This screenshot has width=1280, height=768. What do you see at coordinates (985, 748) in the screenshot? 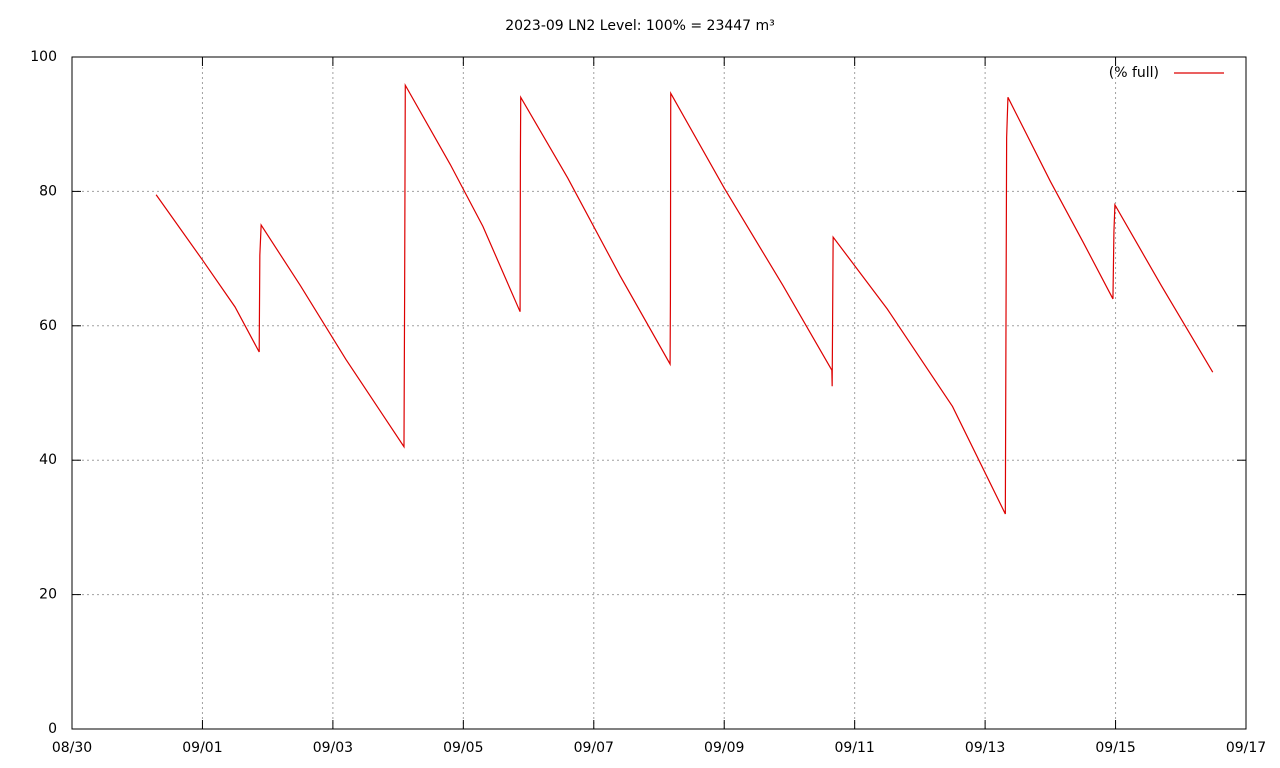
I see `x-tick-label: 09/13` at bounding box center [985, 748].